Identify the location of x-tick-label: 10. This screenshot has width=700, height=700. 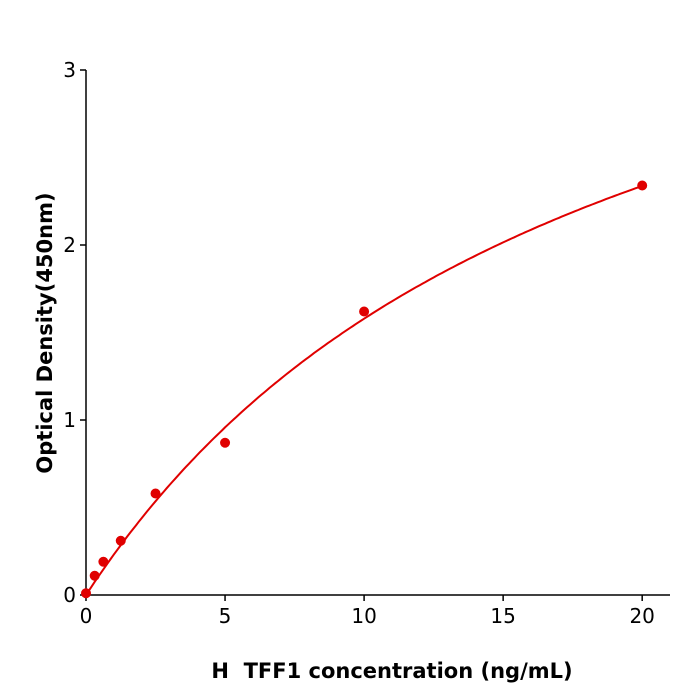
(363, 616).